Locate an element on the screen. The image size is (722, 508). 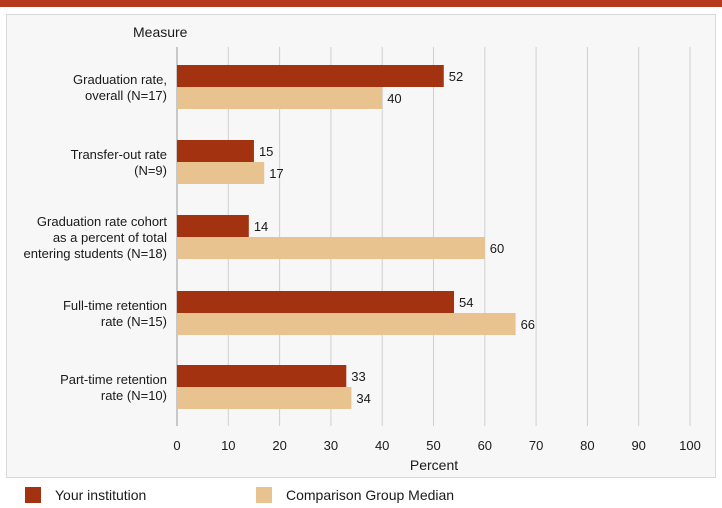
category-label: (N=9) is located at coordinates (150, 170).